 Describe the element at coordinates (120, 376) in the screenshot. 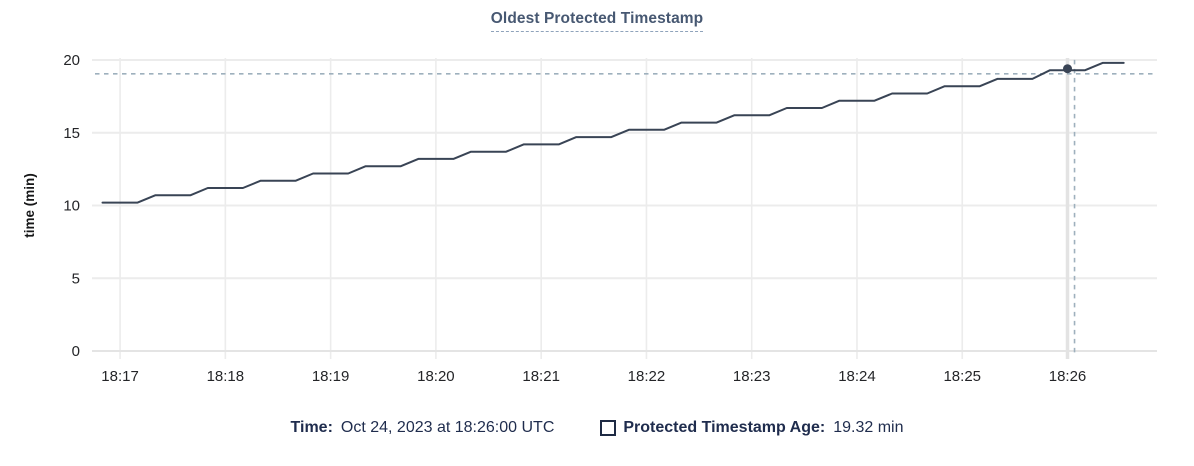

I see `x-tick-label: 18:17` at that location.